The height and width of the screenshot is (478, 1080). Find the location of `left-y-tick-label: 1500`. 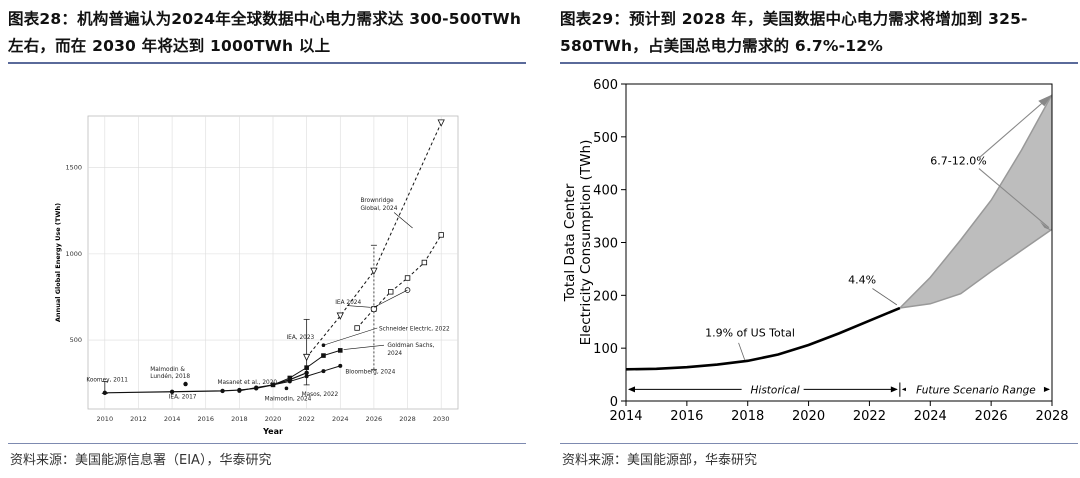

left-y-tick-label: 1500 is located at coordinates (73, 168).